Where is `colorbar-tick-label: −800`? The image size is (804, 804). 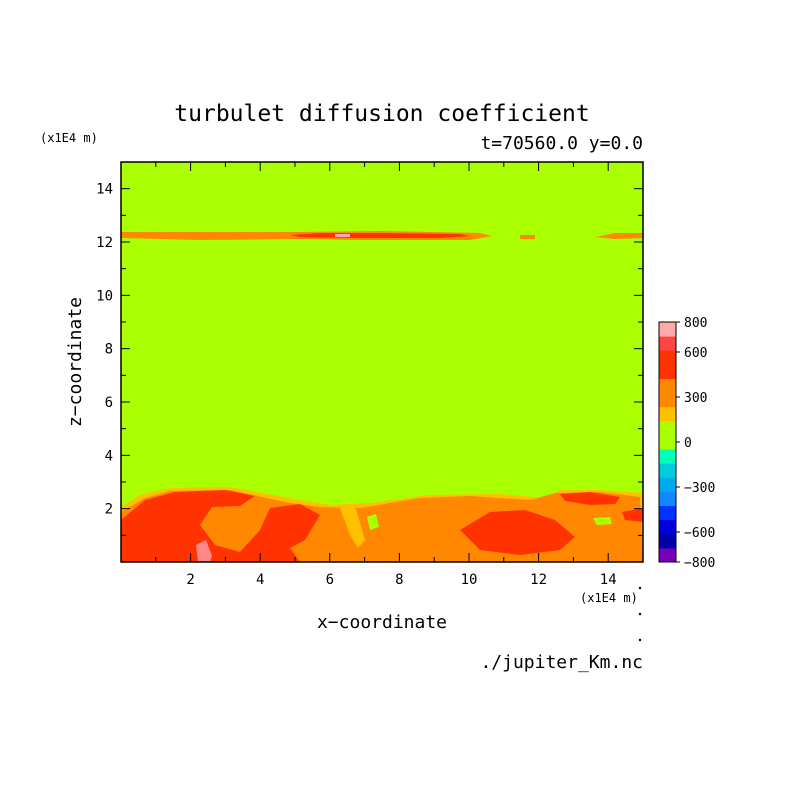
colorbar-tick-label: −800 is located at coordinates (699, 563).